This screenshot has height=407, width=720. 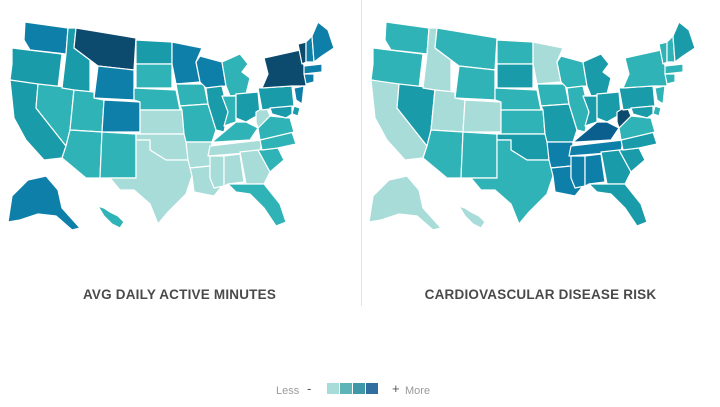 I want to click on legend-more-label: More, so click(x=418, y=391).